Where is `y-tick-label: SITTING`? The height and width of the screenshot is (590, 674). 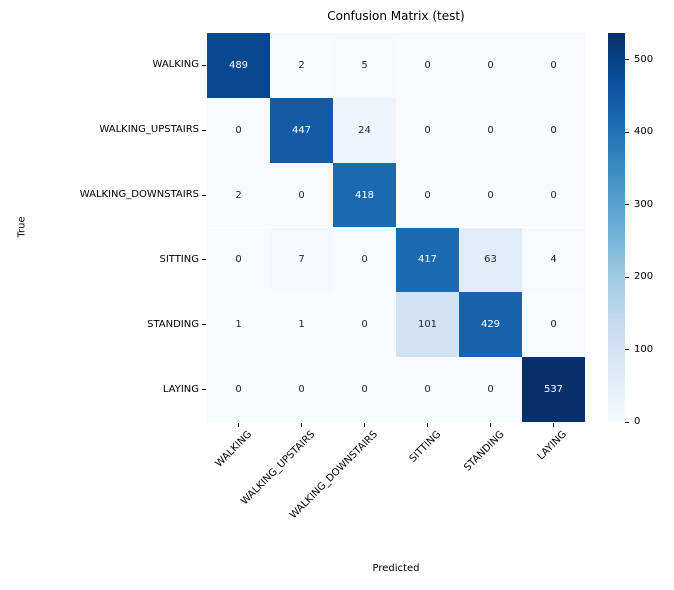 y-tick-label: SITTING is located at coordinates (179, 259).